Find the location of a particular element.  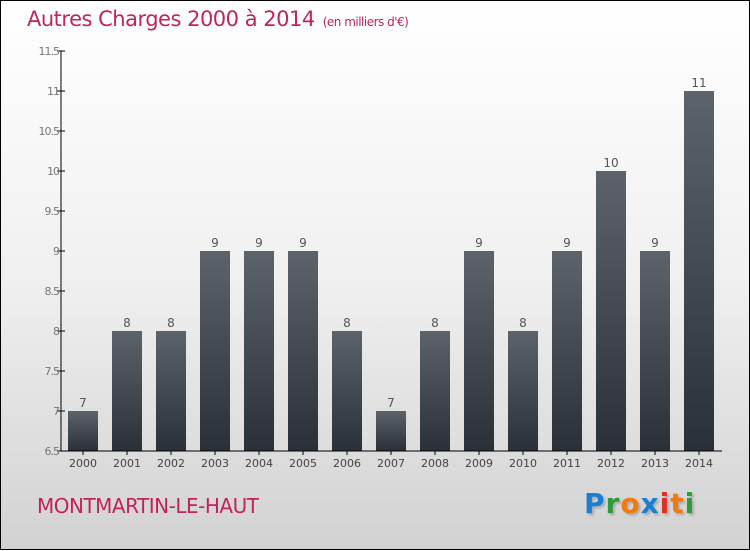

x-tick-label: 2008 is located at coordinates (435, 463).